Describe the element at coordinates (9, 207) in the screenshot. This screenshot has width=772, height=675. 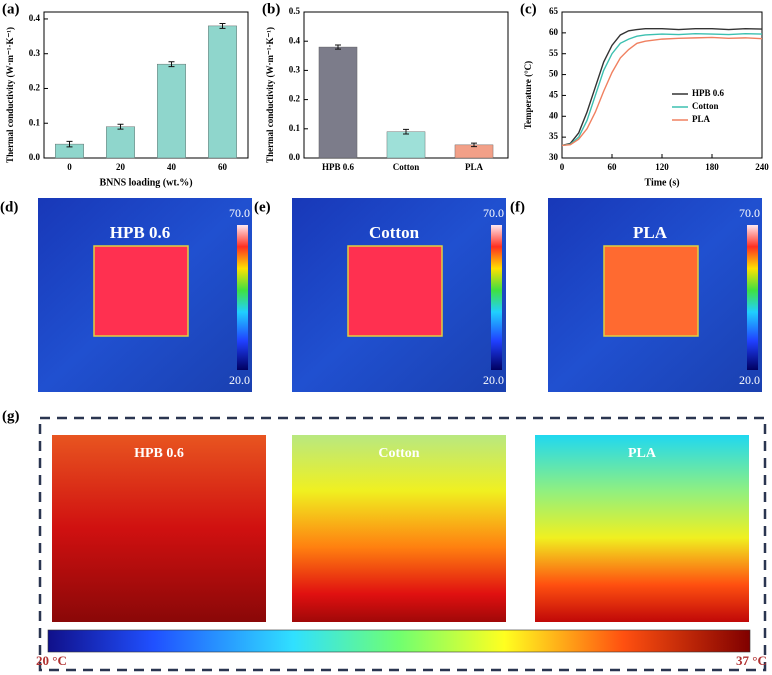
I see `panel-label: (d)` at that location.